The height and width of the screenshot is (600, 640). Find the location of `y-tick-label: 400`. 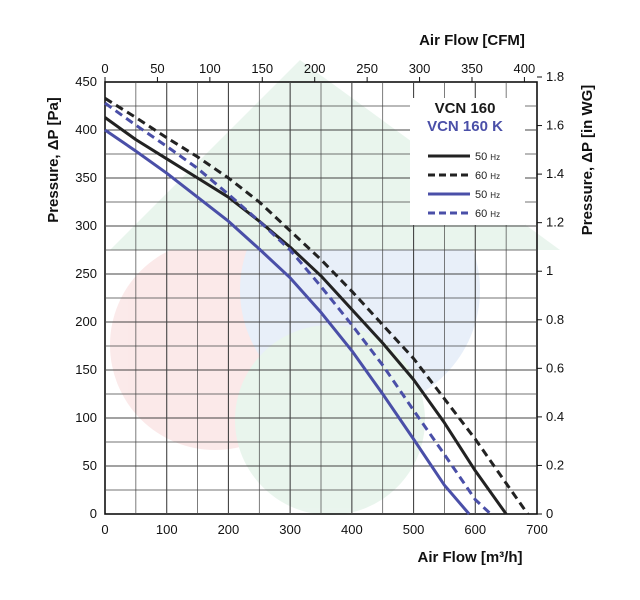

y-tick-label: 400 is located at coordinates (86, 129).